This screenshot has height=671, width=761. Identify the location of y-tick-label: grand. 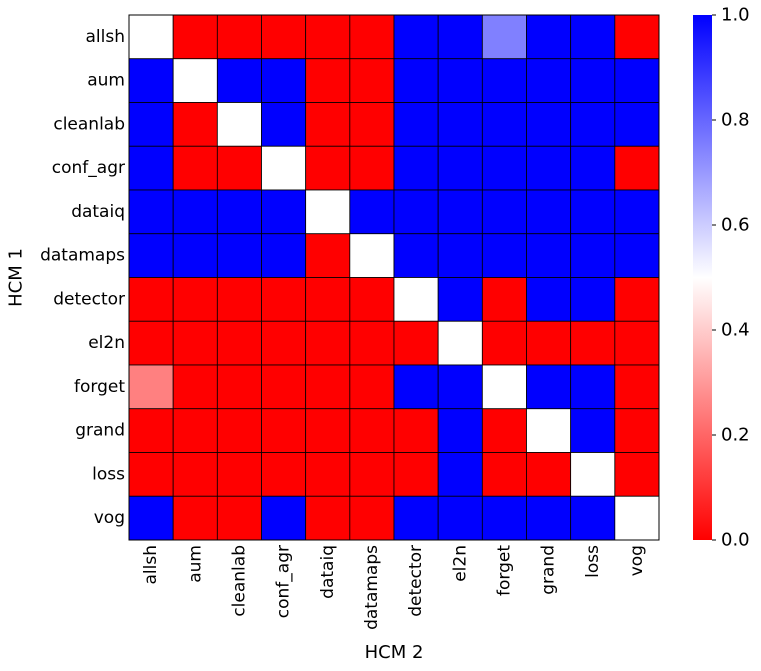
(100, 431).